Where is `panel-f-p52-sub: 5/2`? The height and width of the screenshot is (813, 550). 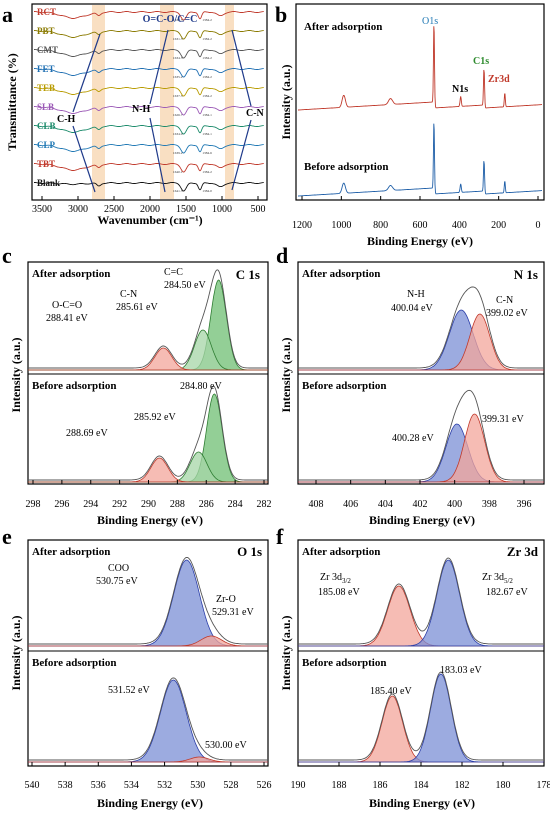
panel-f-p52-sub: 5/2 is located at coordinates (508, 581).